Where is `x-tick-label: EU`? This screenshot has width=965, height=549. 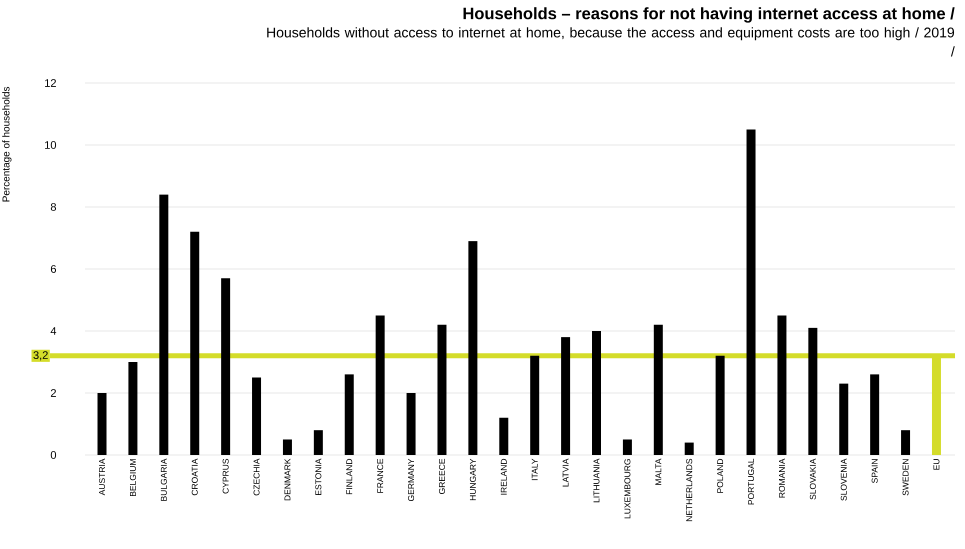 x-tick-label: EU is located at coordinates (937, 464).